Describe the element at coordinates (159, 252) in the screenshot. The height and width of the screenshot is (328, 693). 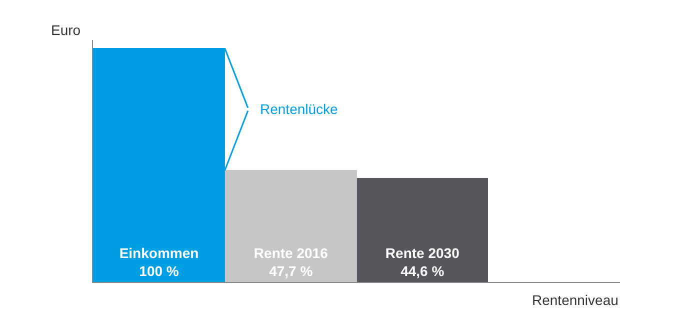
I see `x-tick-label: Einkommen` at that location.